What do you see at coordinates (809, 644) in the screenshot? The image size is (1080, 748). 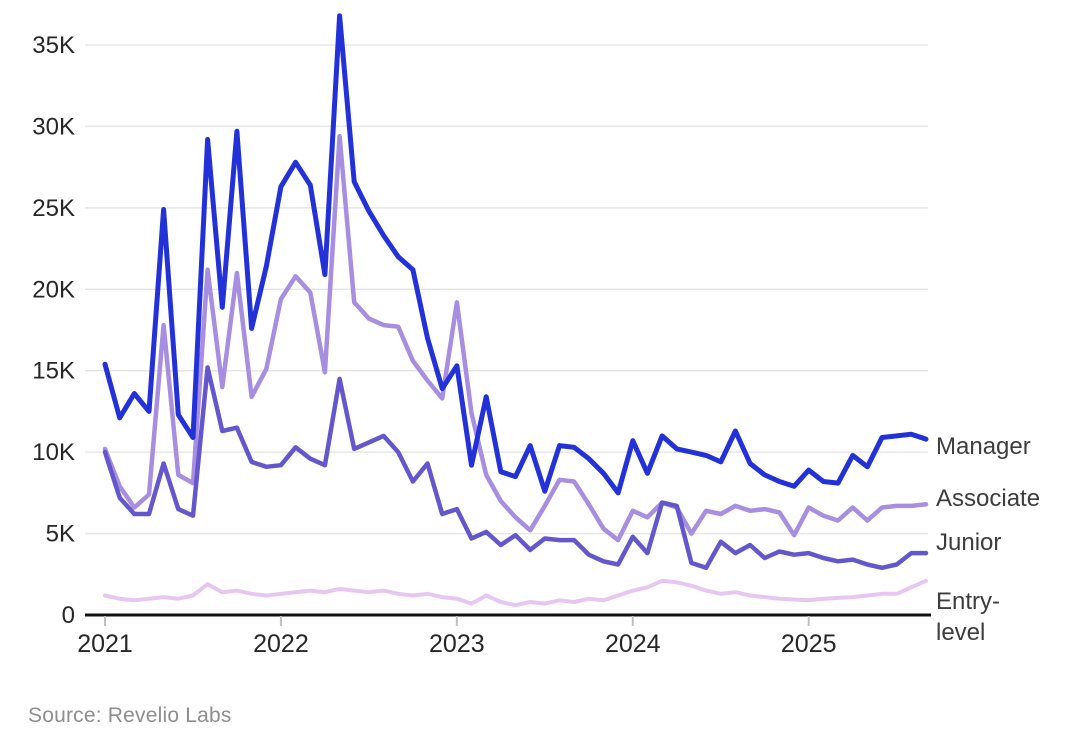 I see `x-axis-tick-label: 2025` at bounding box center [809, 644].